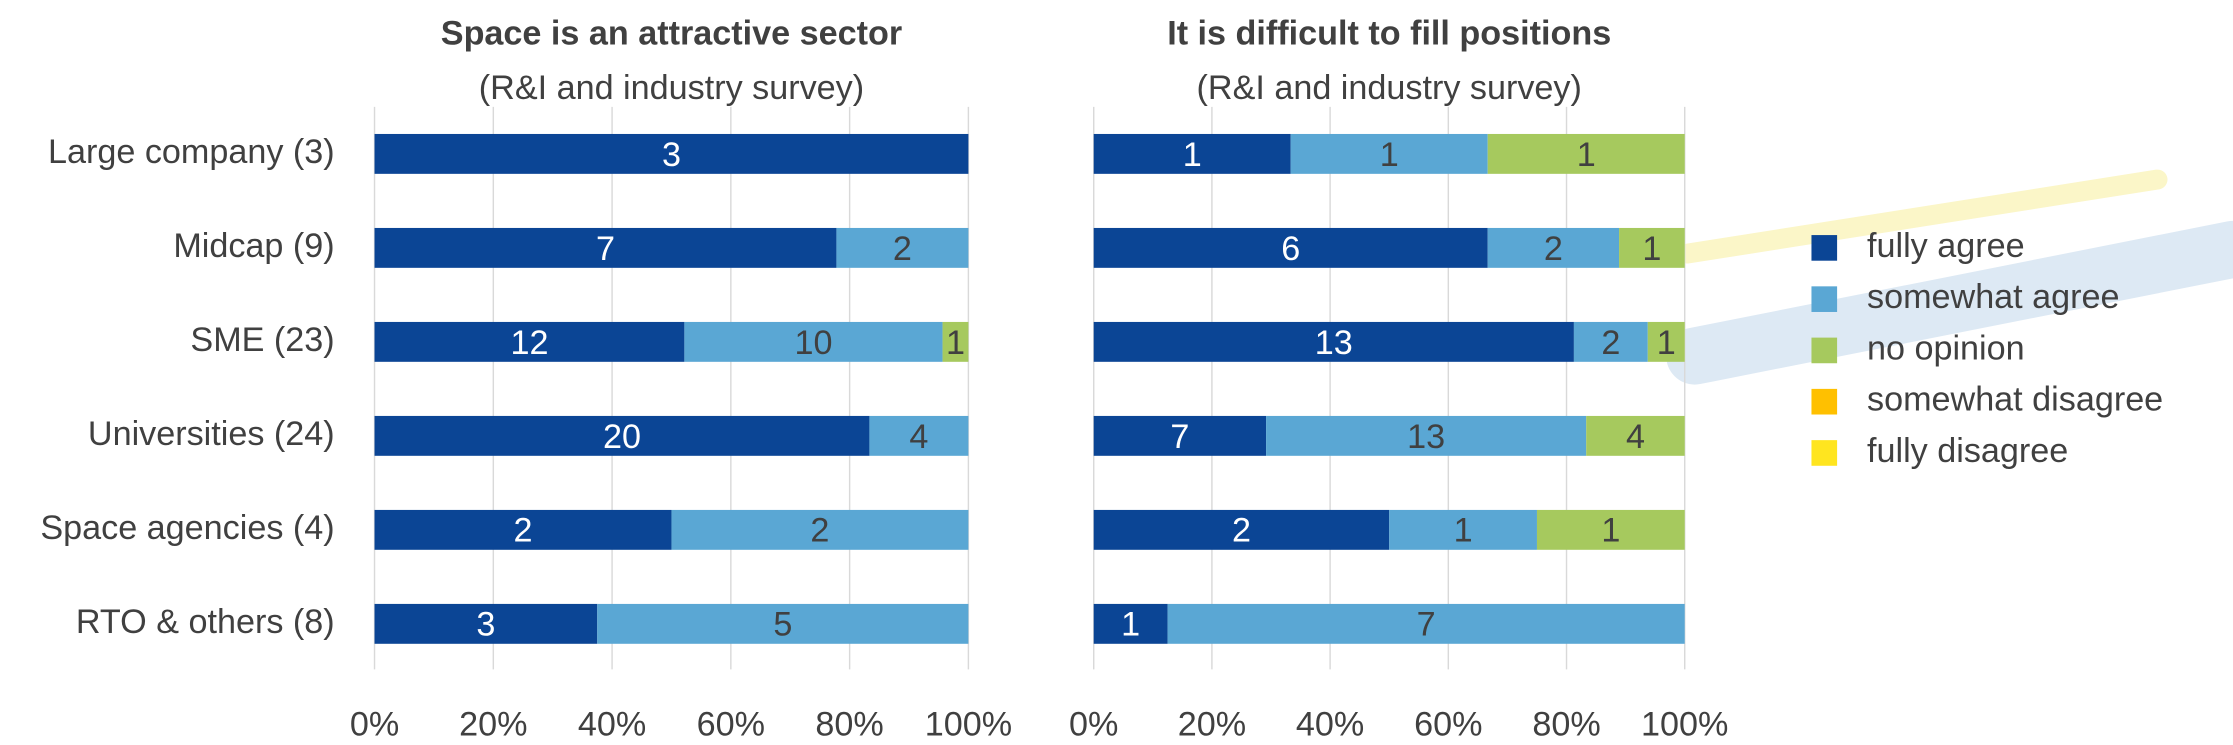 The image size is (2233, 745). I want to click on legend-label: fully agree, so click(1946, 246).